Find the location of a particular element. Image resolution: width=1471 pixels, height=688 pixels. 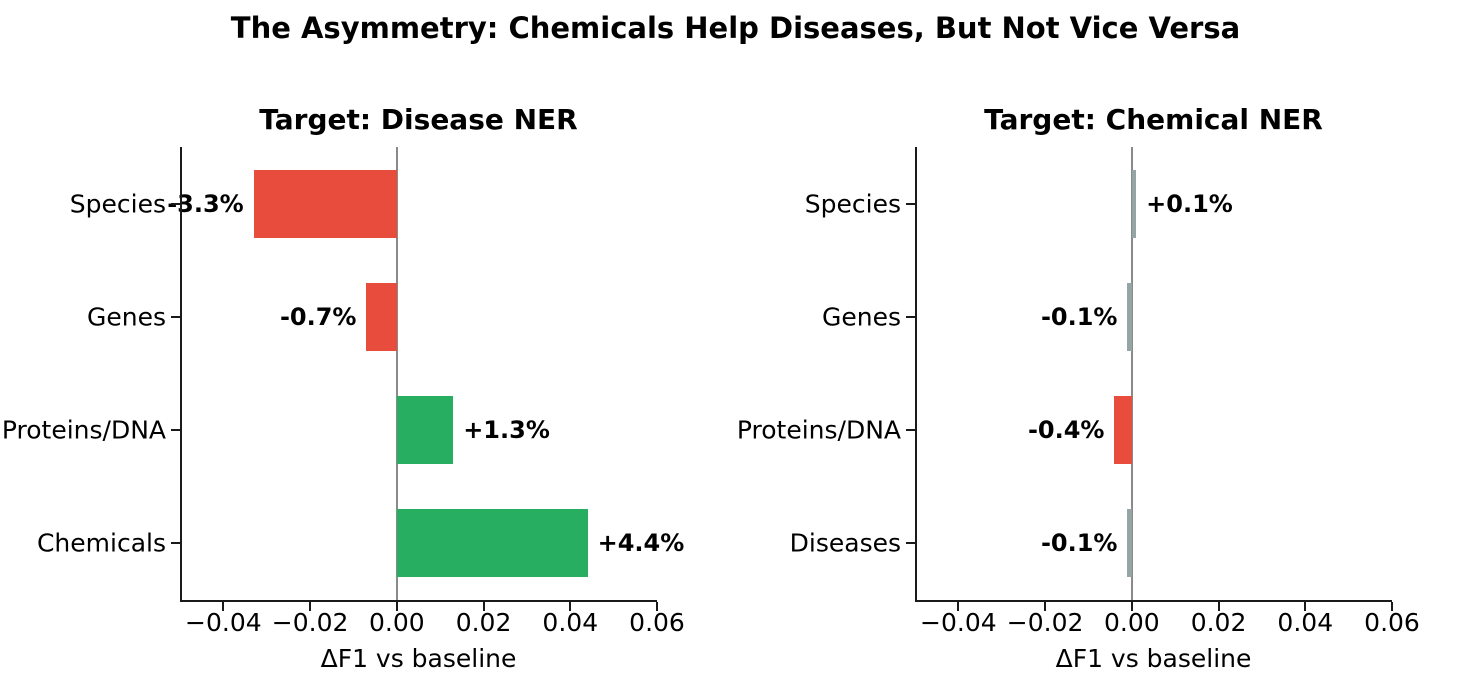

category-label: Chemicals is located at coordinates (101, 543).